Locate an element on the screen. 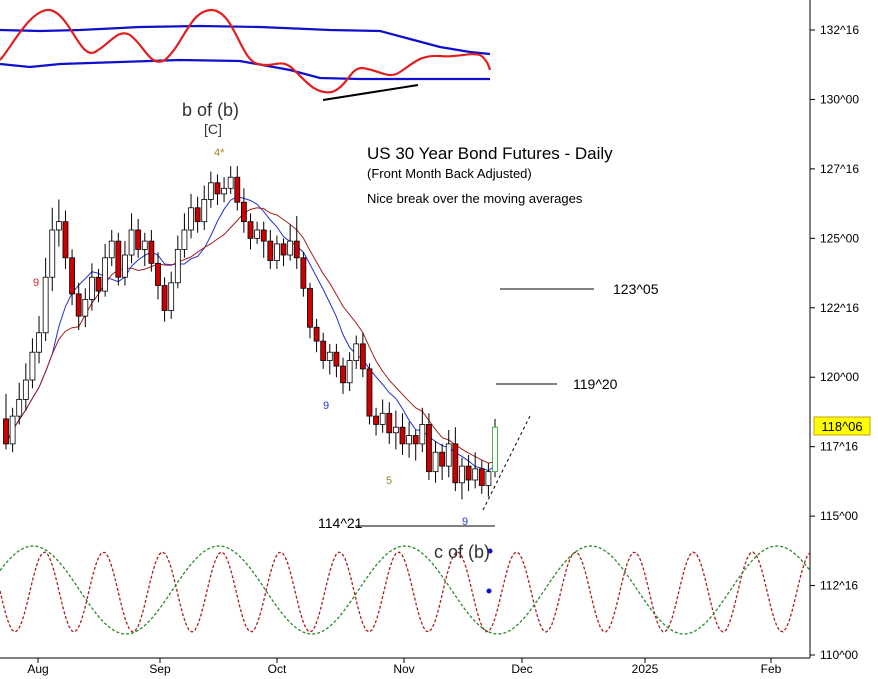  level-label-123-05: 123^05 is located at coordinates (636, 289).